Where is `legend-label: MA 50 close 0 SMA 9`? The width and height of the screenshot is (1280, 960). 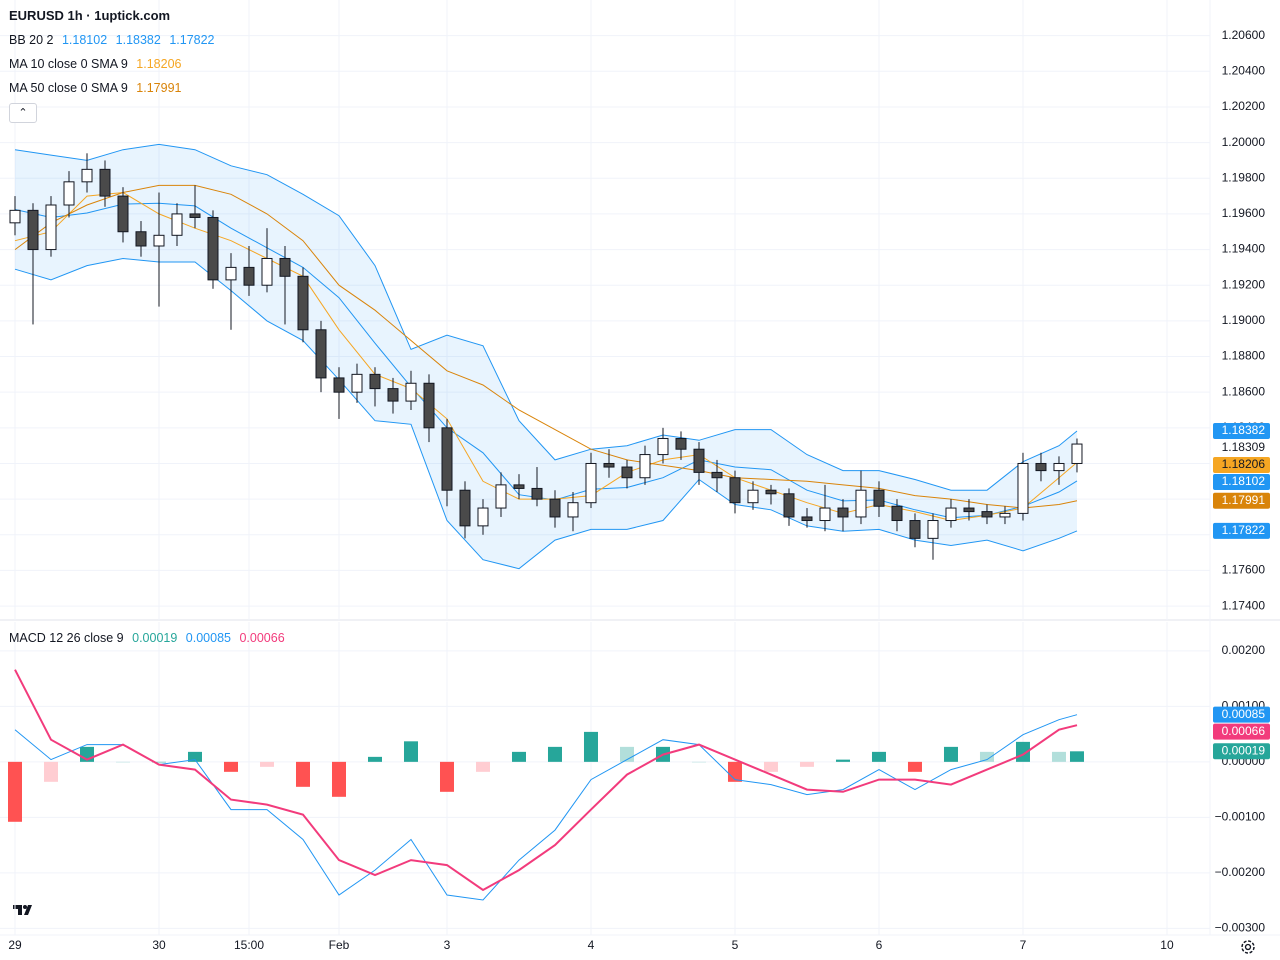 legend-label: MA 50 close 0 SMA 9 is located at coordinates (68, 88).